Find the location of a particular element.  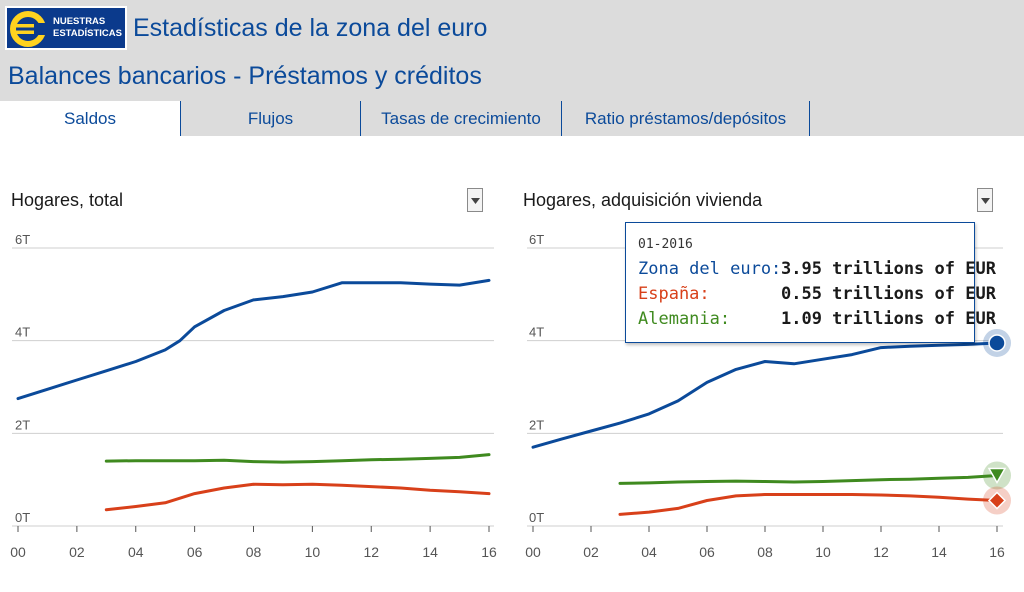

chart1-series-zona-del-euro is located at coordinates (253, 339).